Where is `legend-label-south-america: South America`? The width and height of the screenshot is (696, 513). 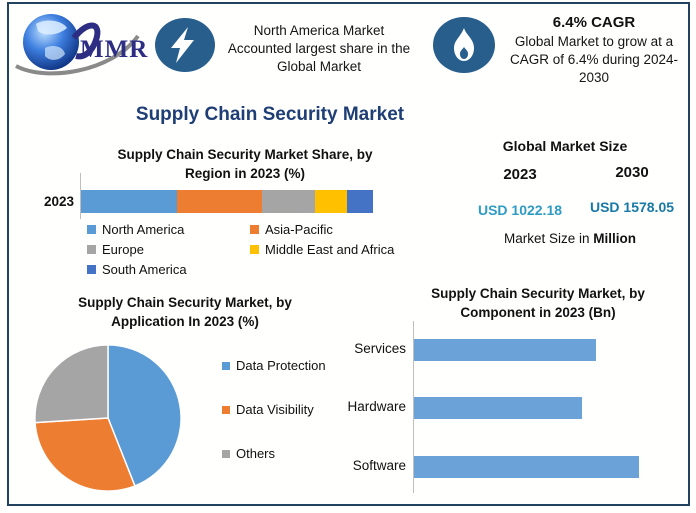
legend-label-south-america: South America is located at coordinates (144, 269).